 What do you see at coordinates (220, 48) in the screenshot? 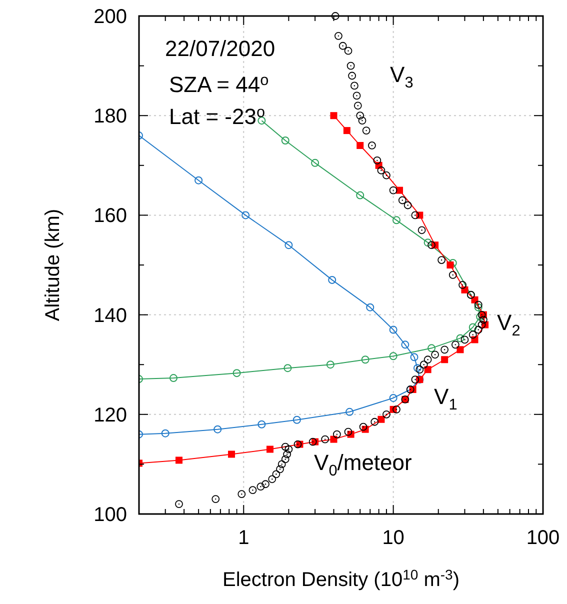
I see `annotation: 22/07/2020` at bounding box center [220, 48].